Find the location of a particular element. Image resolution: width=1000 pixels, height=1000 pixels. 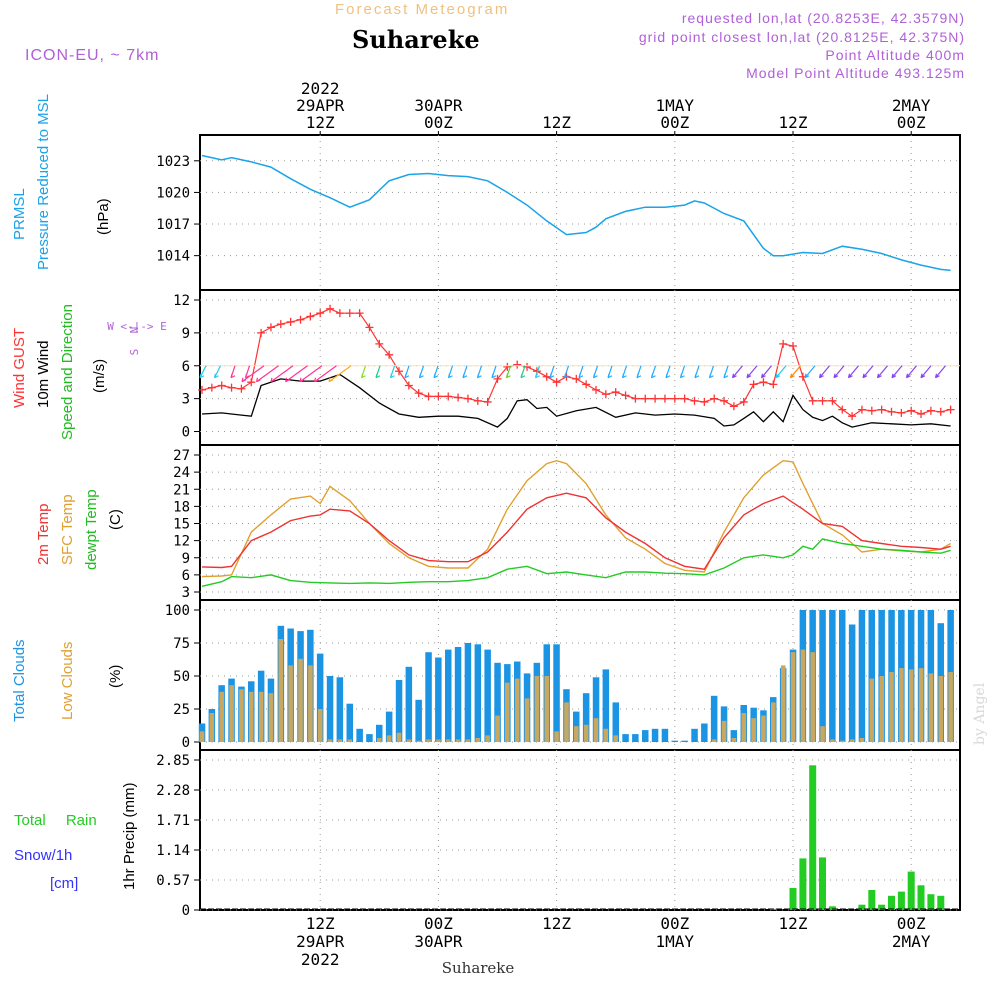

label-pressure-msl: Pressure Reduced to MSL is located at coordinates (43, 182).